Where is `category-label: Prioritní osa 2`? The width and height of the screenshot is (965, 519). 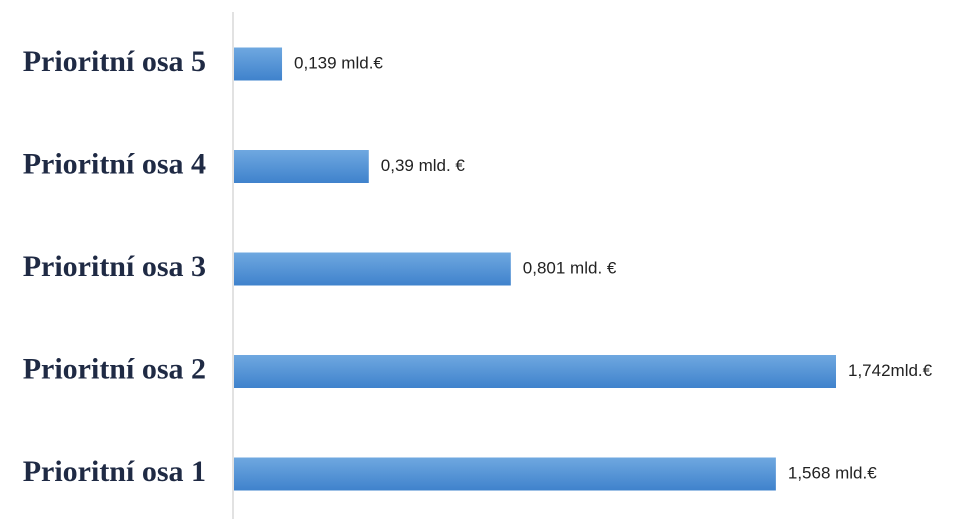 category-label: Prioritní osa 2 is located at coordinates (114, 368).